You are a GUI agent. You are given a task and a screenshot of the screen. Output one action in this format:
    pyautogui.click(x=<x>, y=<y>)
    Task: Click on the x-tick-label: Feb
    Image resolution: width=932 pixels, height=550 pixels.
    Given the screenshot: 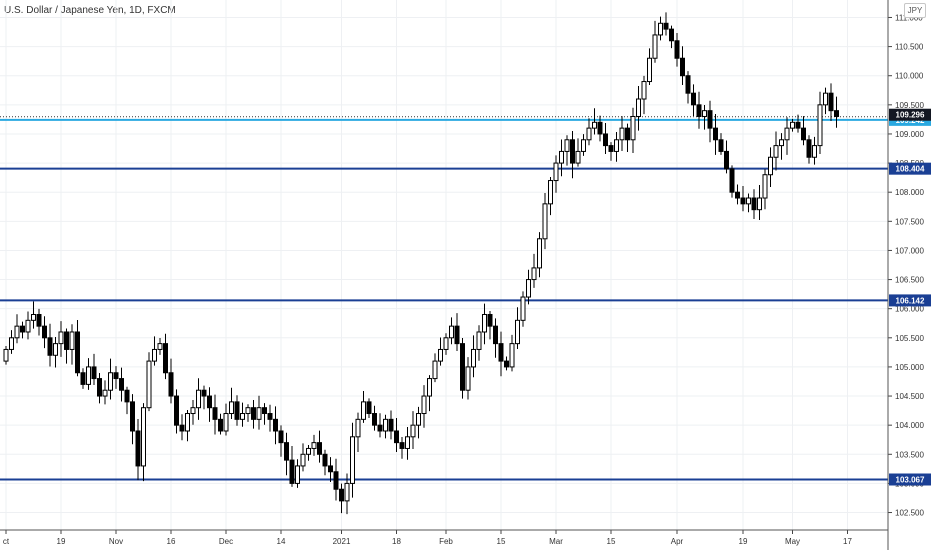 What is the action you would take?
    pyautogui.click(x=446, y=541)
    